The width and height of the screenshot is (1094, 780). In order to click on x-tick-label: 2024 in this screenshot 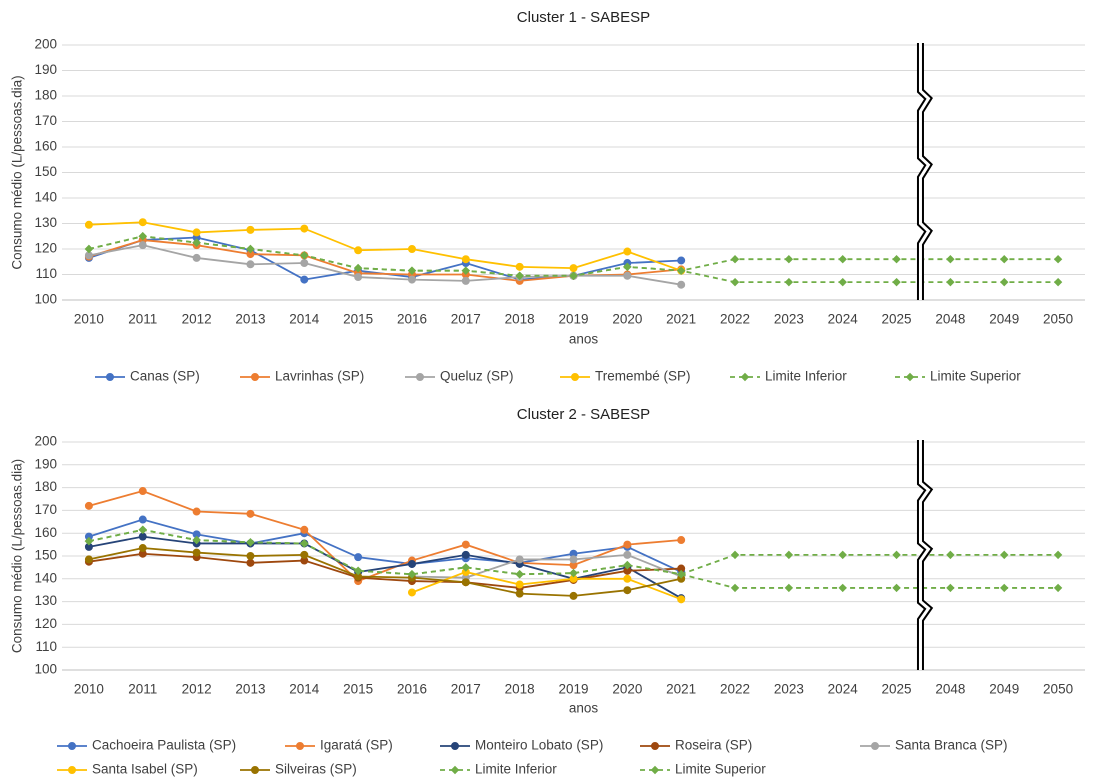, I will do `click(843, 319)`.